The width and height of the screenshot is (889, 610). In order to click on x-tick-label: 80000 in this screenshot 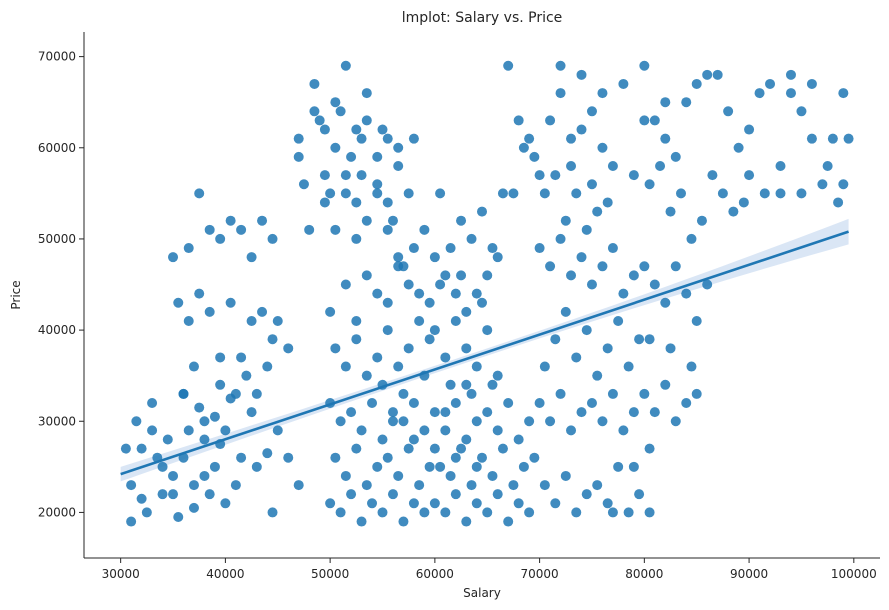, I will do `click(644, 574)`.